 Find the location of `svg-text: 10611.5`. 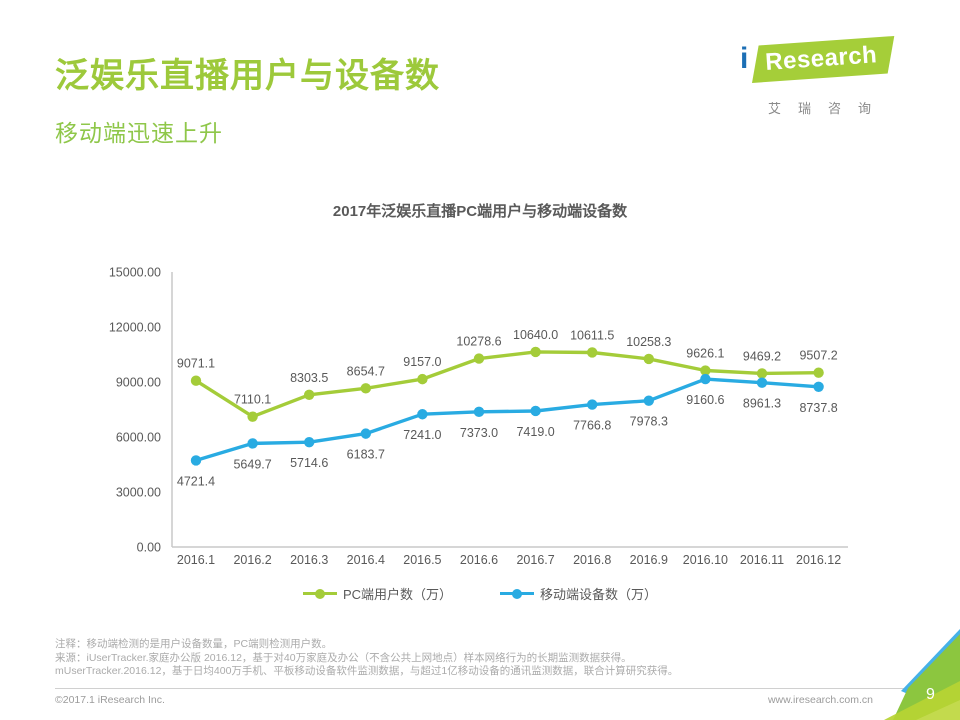

svg-text: 10611.5 is located at coordinates (592, 335).